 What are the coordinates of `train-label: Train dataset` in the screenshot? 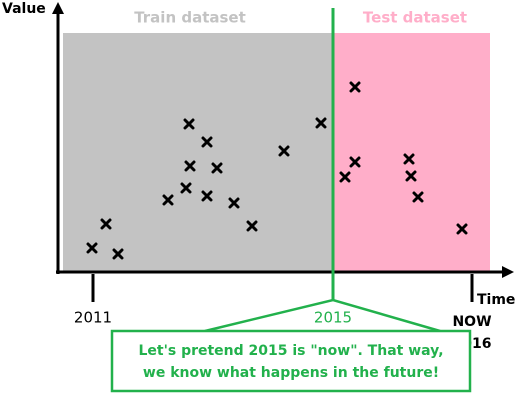 It's located at (190, 18).